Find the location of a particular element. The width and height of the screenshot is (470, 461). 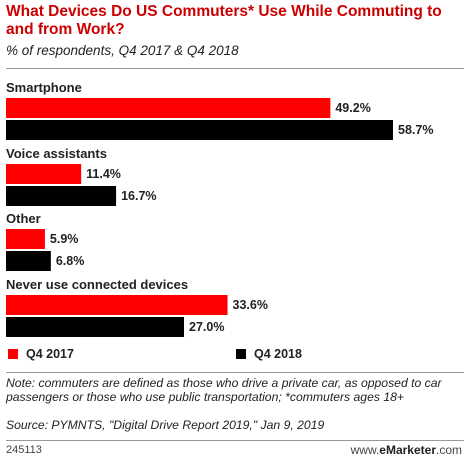

bar-q4-2018-other is located at coordinates (28, 261).